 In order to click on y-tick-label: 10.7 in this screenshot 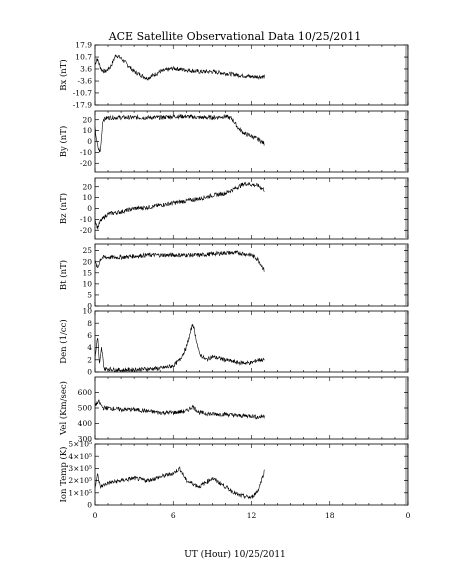, I will do `click(83, 57)`.